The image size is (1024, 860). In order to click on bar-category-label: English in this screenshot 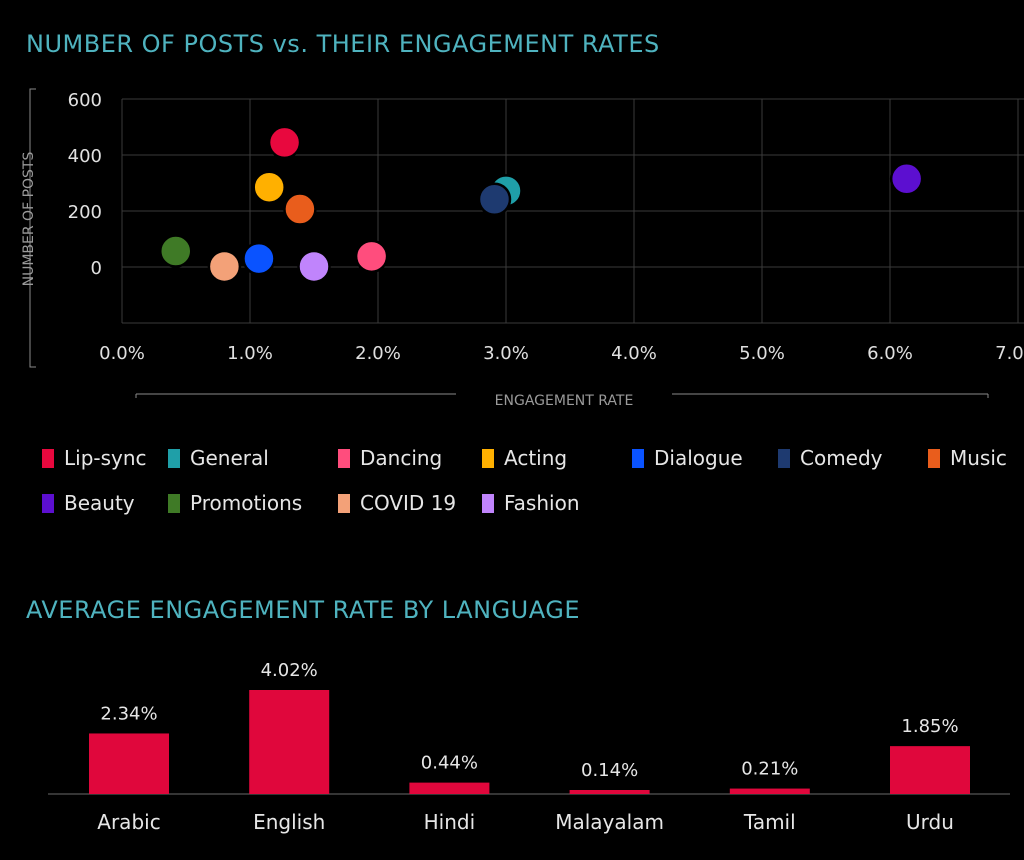, I will do `click(289, 822)`.